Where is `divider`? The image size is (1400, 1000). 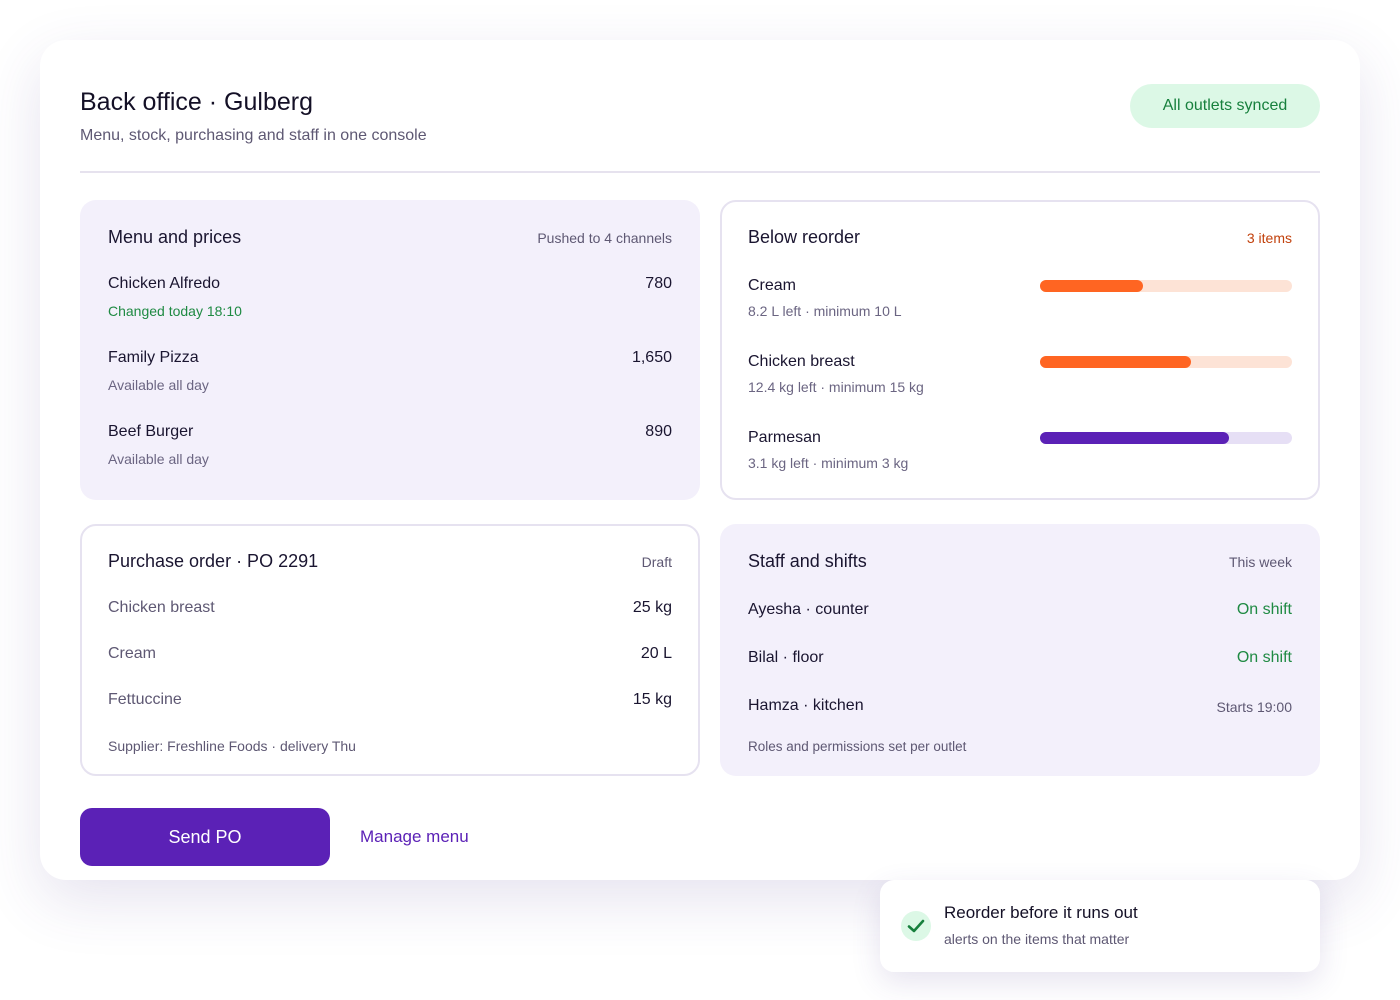 divider is located at coordinates (700, 172).